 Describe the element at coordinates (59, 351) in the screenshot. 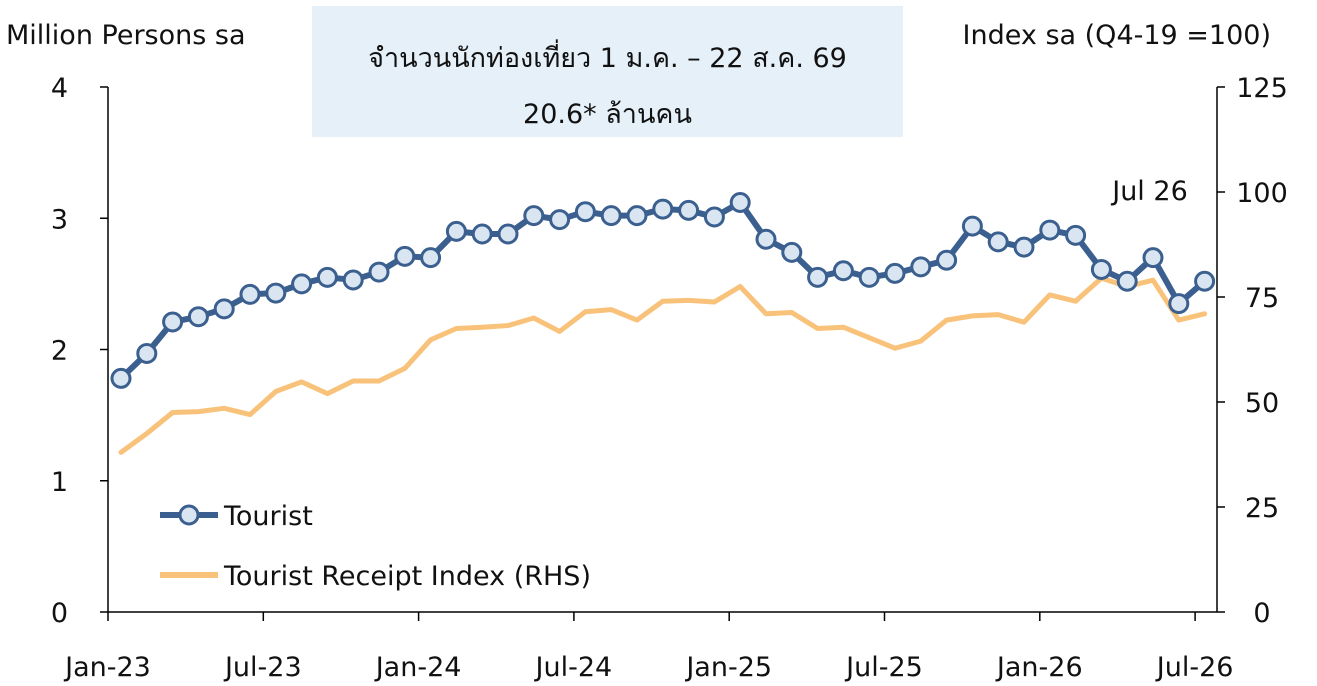

I see `left-y-tick-label: 2` at that location.